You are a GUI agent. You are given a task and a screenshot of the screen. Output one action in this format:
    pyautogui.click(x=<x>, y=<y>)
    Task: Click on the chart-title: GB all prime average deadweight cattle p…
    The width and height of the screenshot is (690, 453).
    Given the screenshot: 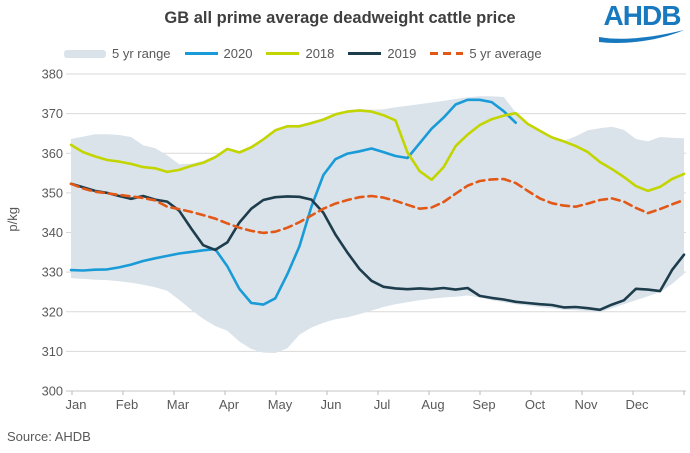 What is the action you would take?
    pyautogui.click(x=340, y=18)
    